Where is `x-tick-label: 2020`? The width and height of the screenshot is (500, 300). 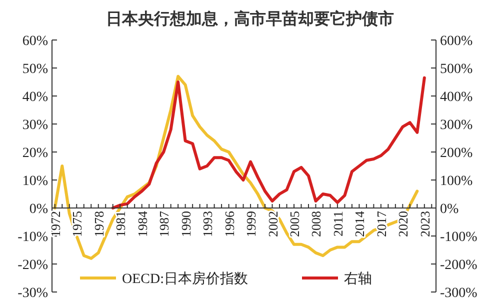 x-tick-label: 2020 is located at coordinates (403, 224).